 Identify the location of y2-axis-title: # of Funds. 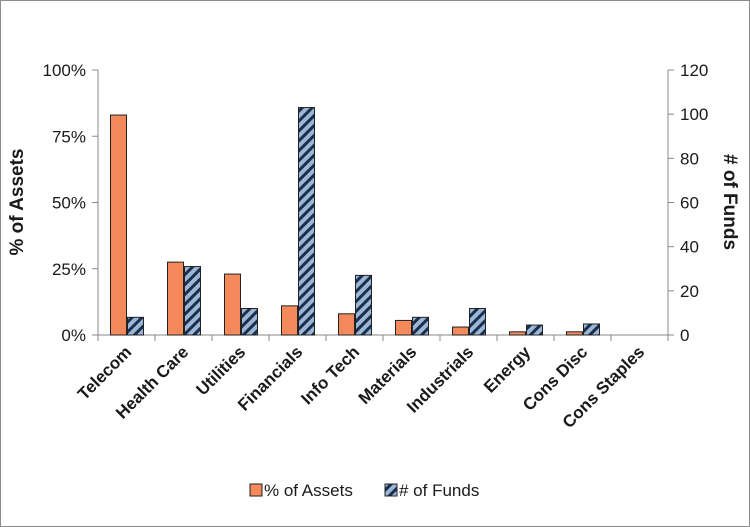
(729, 202).